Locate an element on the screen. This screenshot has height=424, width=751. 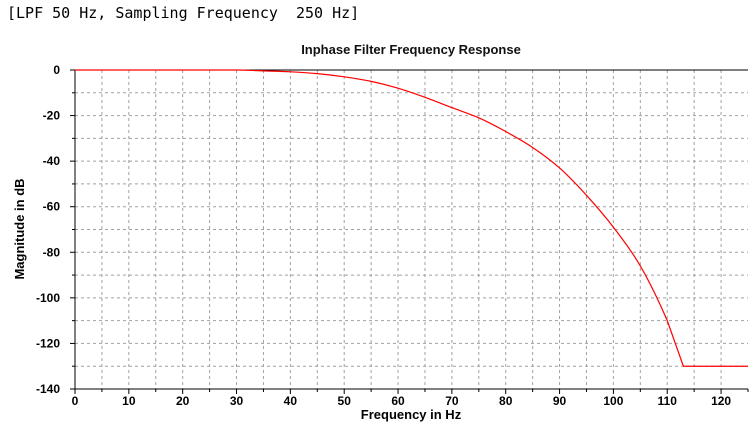
chart-title: Inphase Filter Frequency Response is located at coordinates (411, 49).